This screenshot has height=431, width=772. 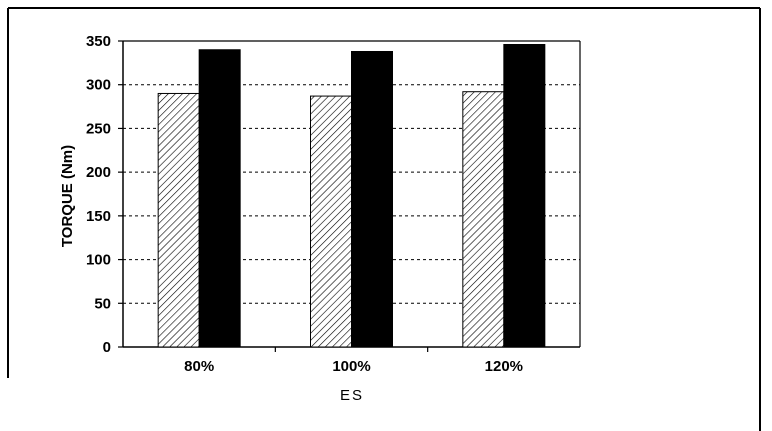 What do you see at coordinates (102, 303) in the screenshot?
I see `y-tick-label: 50` at bounding box center [102, 303].